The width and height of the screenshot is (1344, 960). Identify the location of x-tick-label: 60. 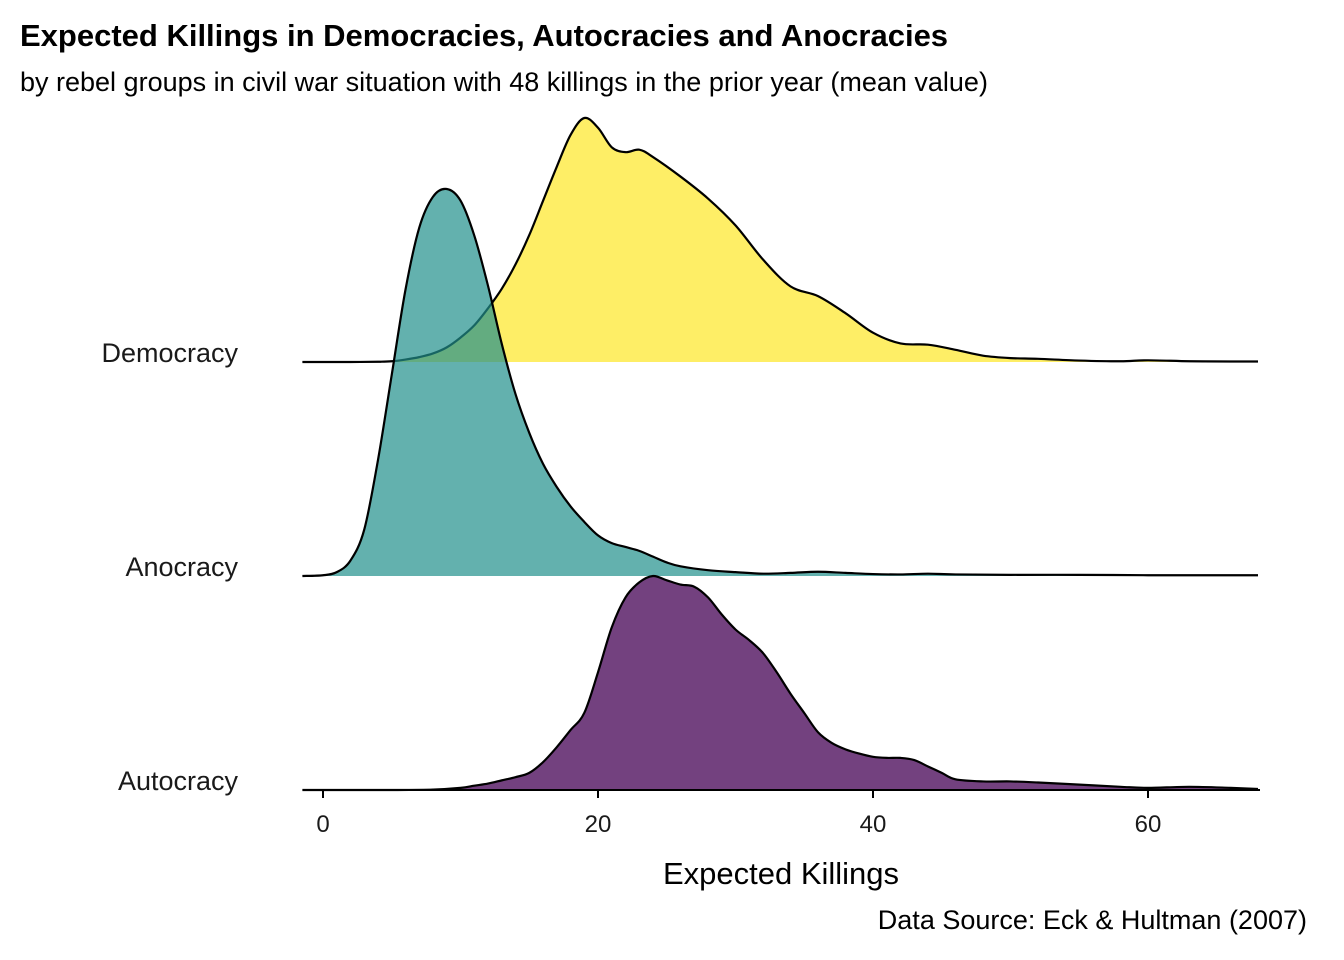
(1148, 824).